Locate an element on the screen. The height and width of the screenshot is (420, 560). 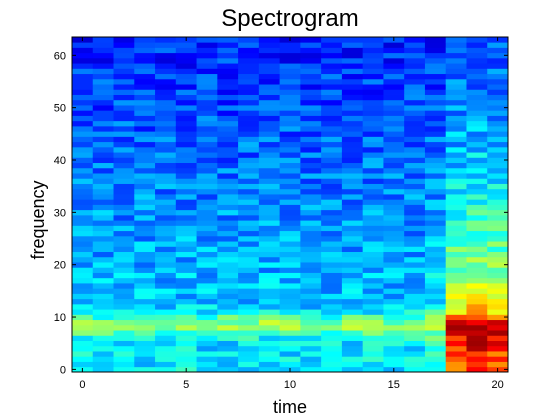
y-tick-label: 20 is located at coordinates (60, 266).